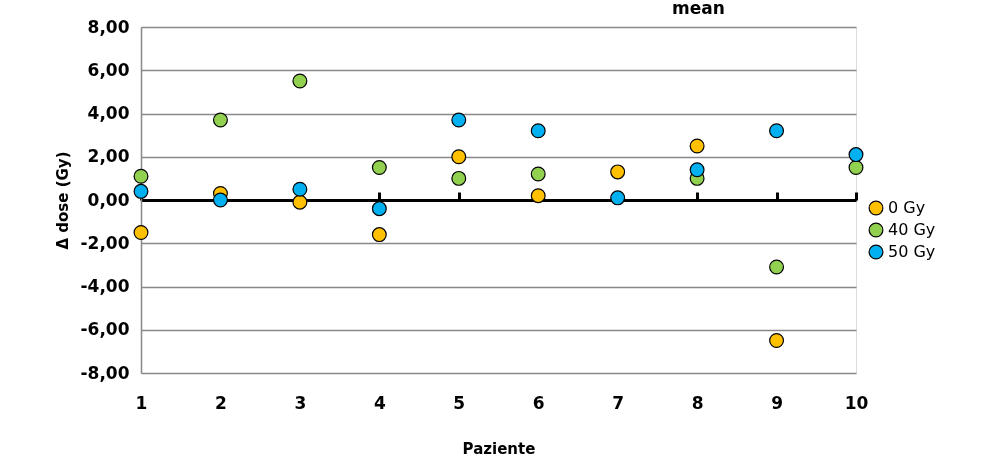  I want to click on y-tick-label: 6,00, so click(108, 69).